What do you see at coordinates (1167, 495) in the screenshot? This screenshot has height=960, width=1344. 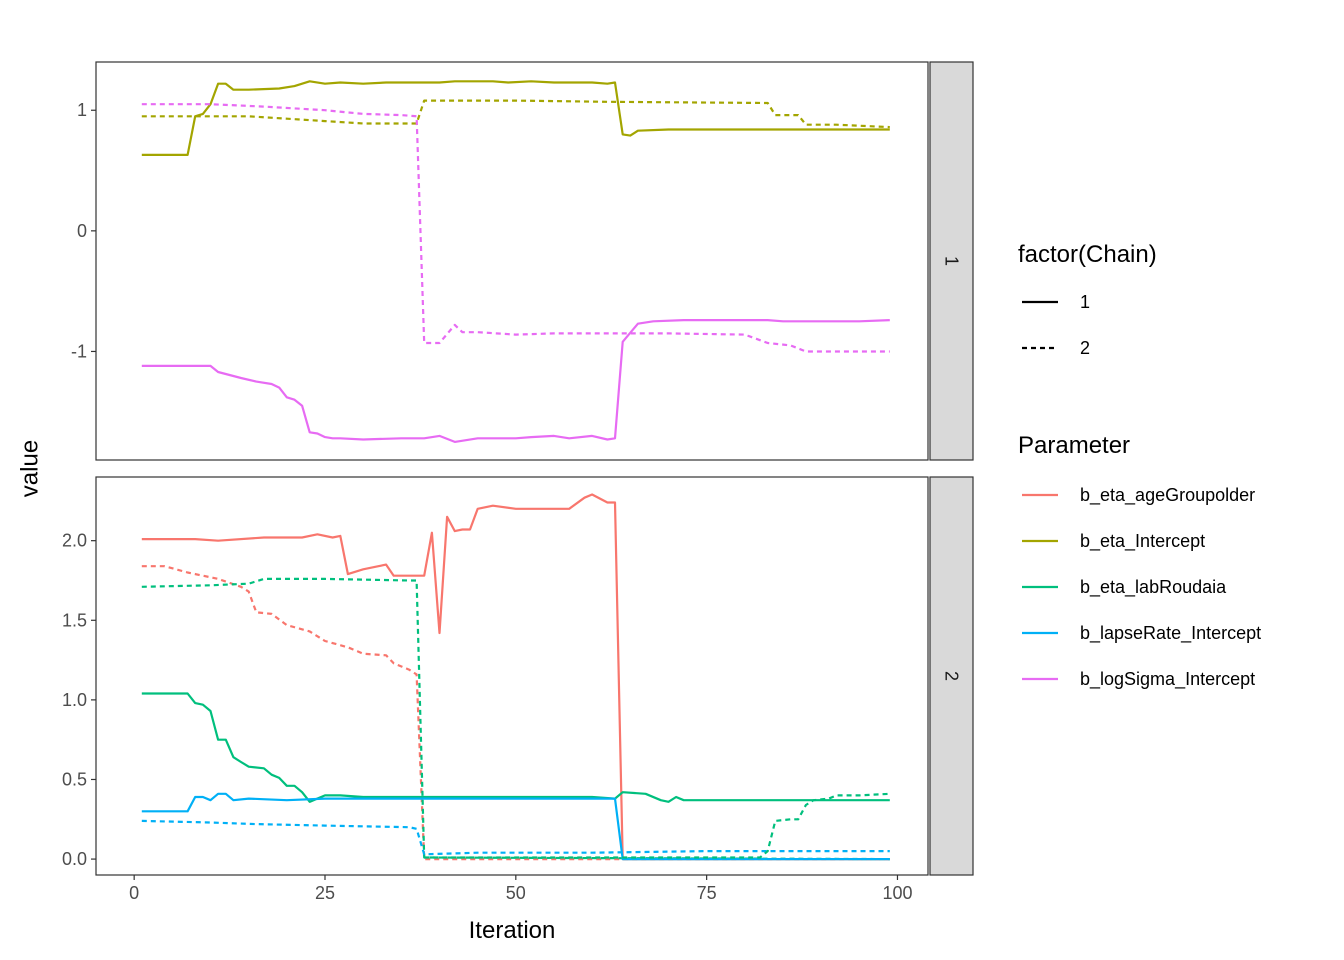 I see `legend-label-b_eta_ageGroupolder: b_eta_ageGroupolder` at bounding box center [1167, 495].